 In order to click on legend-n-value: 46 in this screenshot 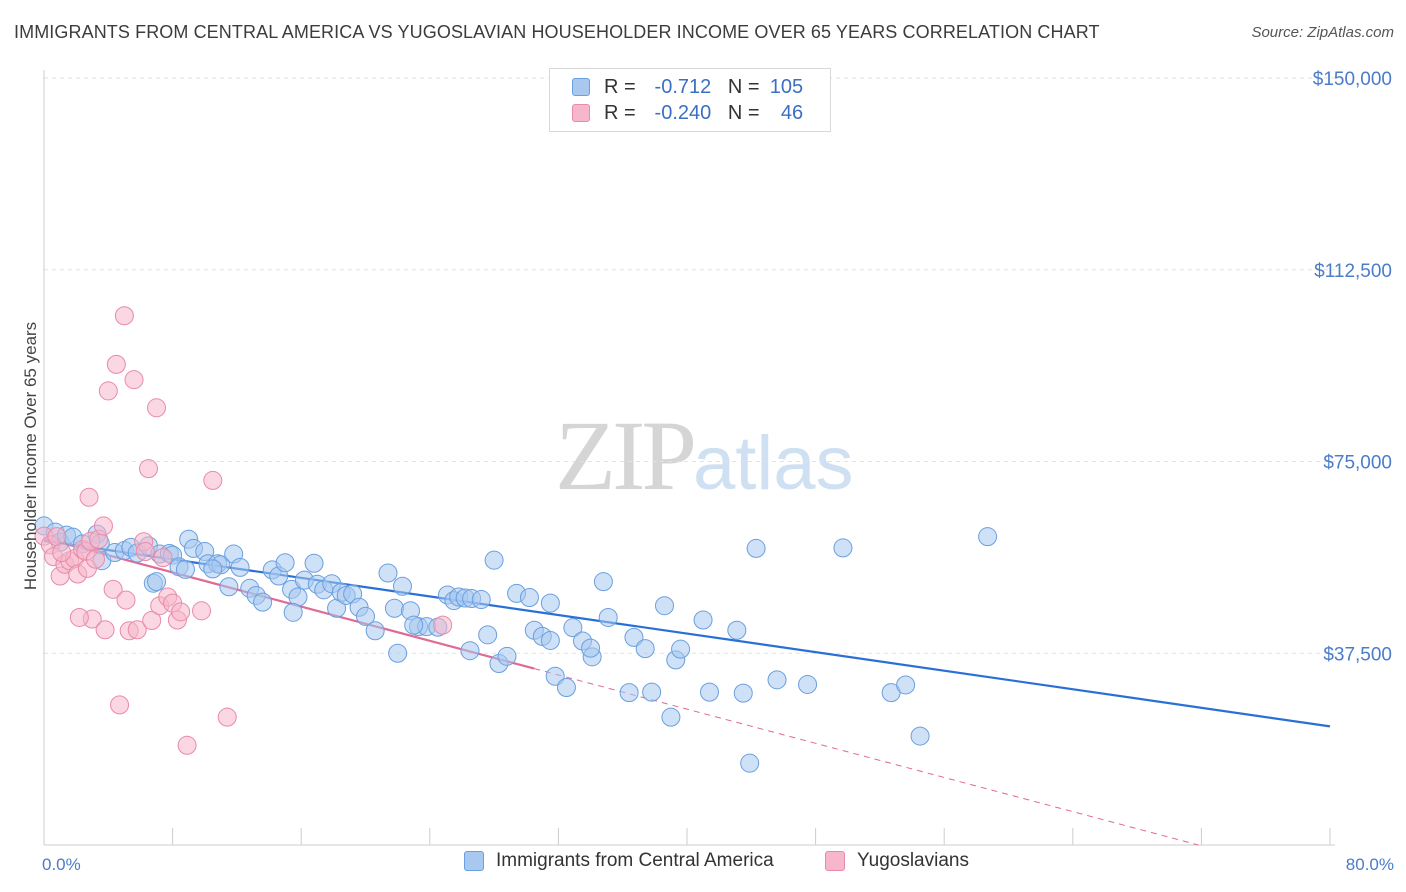, I will do `click(792, 112)`.